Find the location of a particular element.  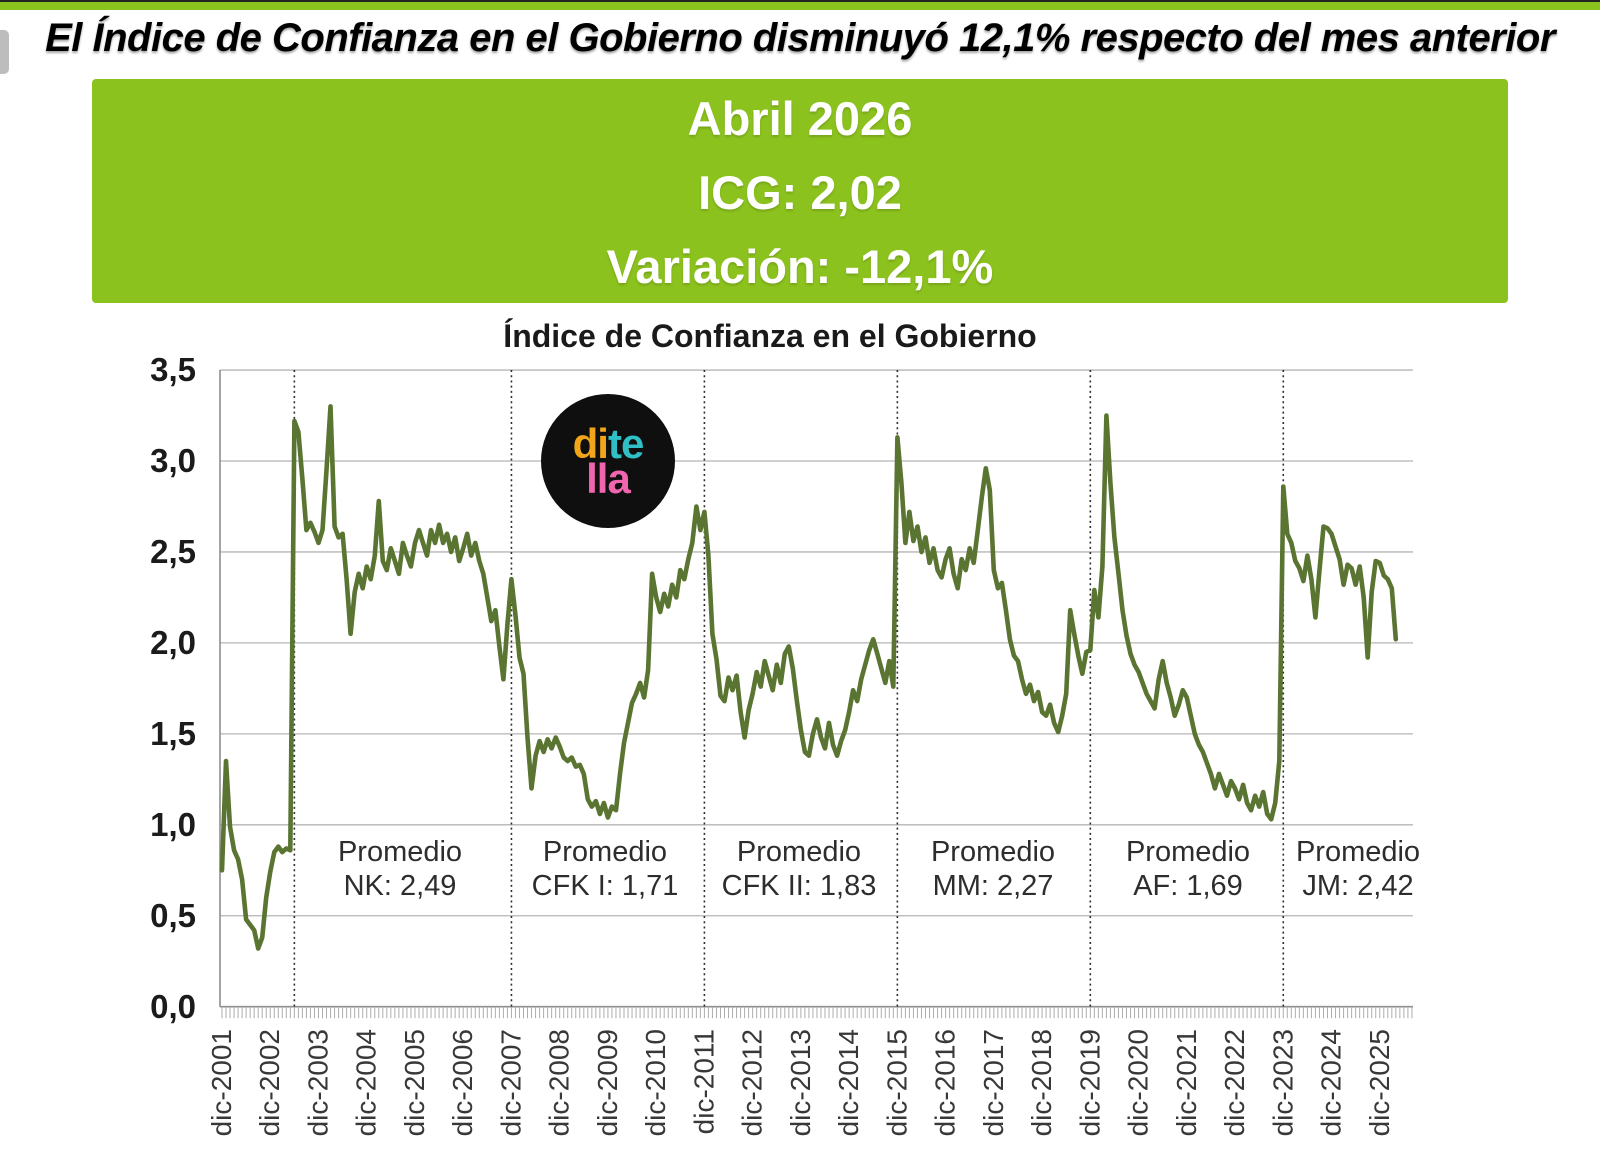

y-axis-tick-label: 3,5 is located at coordinates (173, 370).